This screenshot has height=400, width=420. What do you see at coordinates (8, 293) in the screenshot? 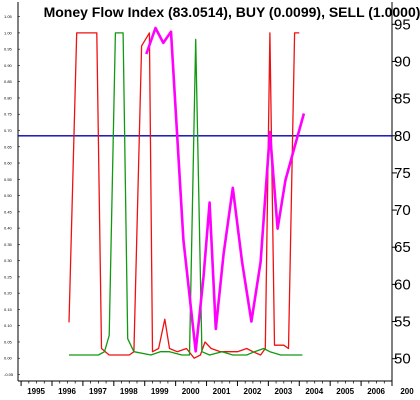
I see `left-tick-label: 0.20` at bounding box center [8, 293].